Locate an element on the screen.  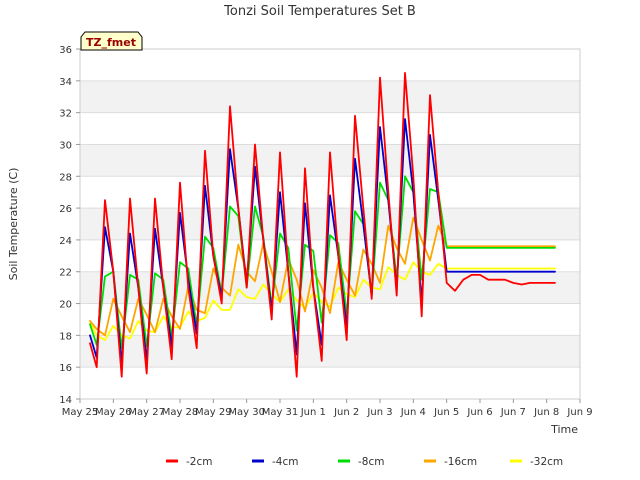
series-line-minus-32cm is located at coordinates (322, 301).